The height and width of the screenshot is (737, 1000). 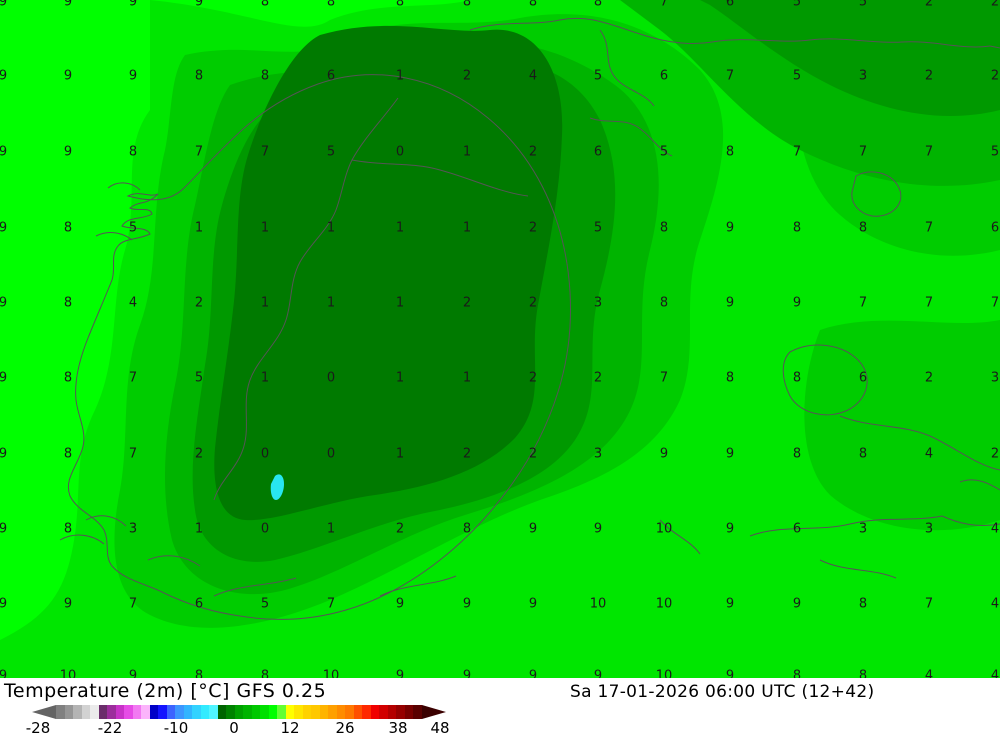 I want to click on colorbar, so click(x=239, y=712).